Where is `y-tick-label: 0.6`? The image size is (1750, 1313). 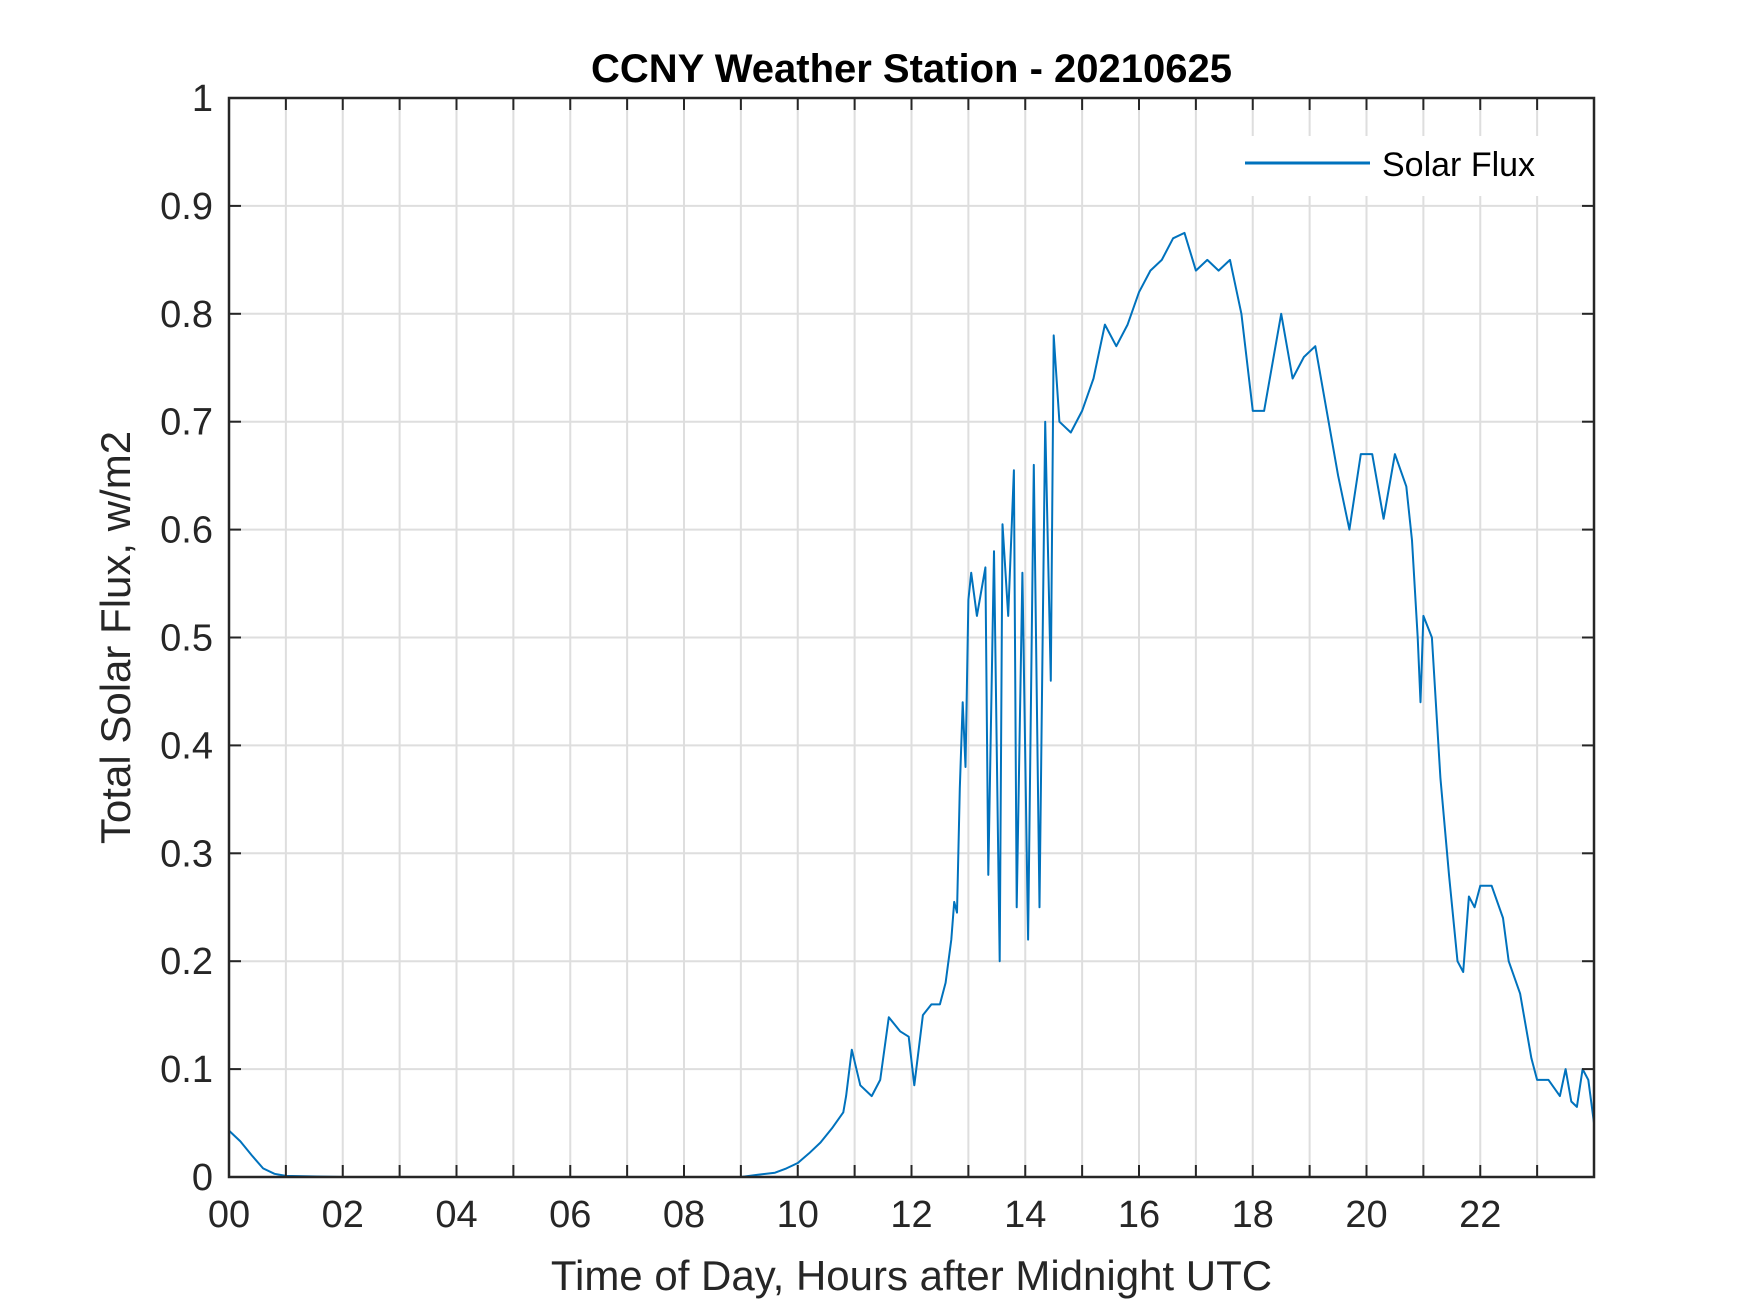 y-tick-label: 0.6 is located at coordinates (186, 531).